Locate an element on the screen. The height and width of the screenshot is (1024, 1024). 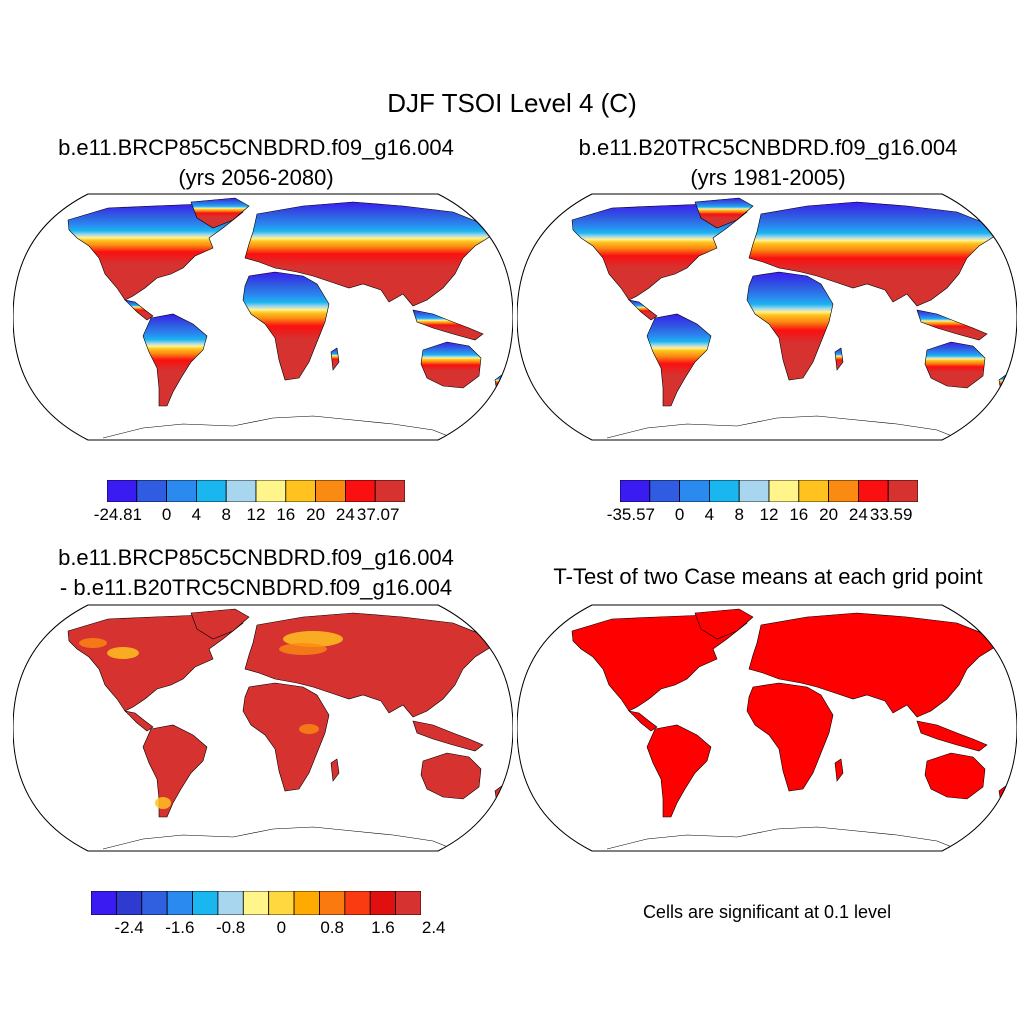
panel-2-title-line2: (yrs 1981-2005) is located at coordinates (768, 177).